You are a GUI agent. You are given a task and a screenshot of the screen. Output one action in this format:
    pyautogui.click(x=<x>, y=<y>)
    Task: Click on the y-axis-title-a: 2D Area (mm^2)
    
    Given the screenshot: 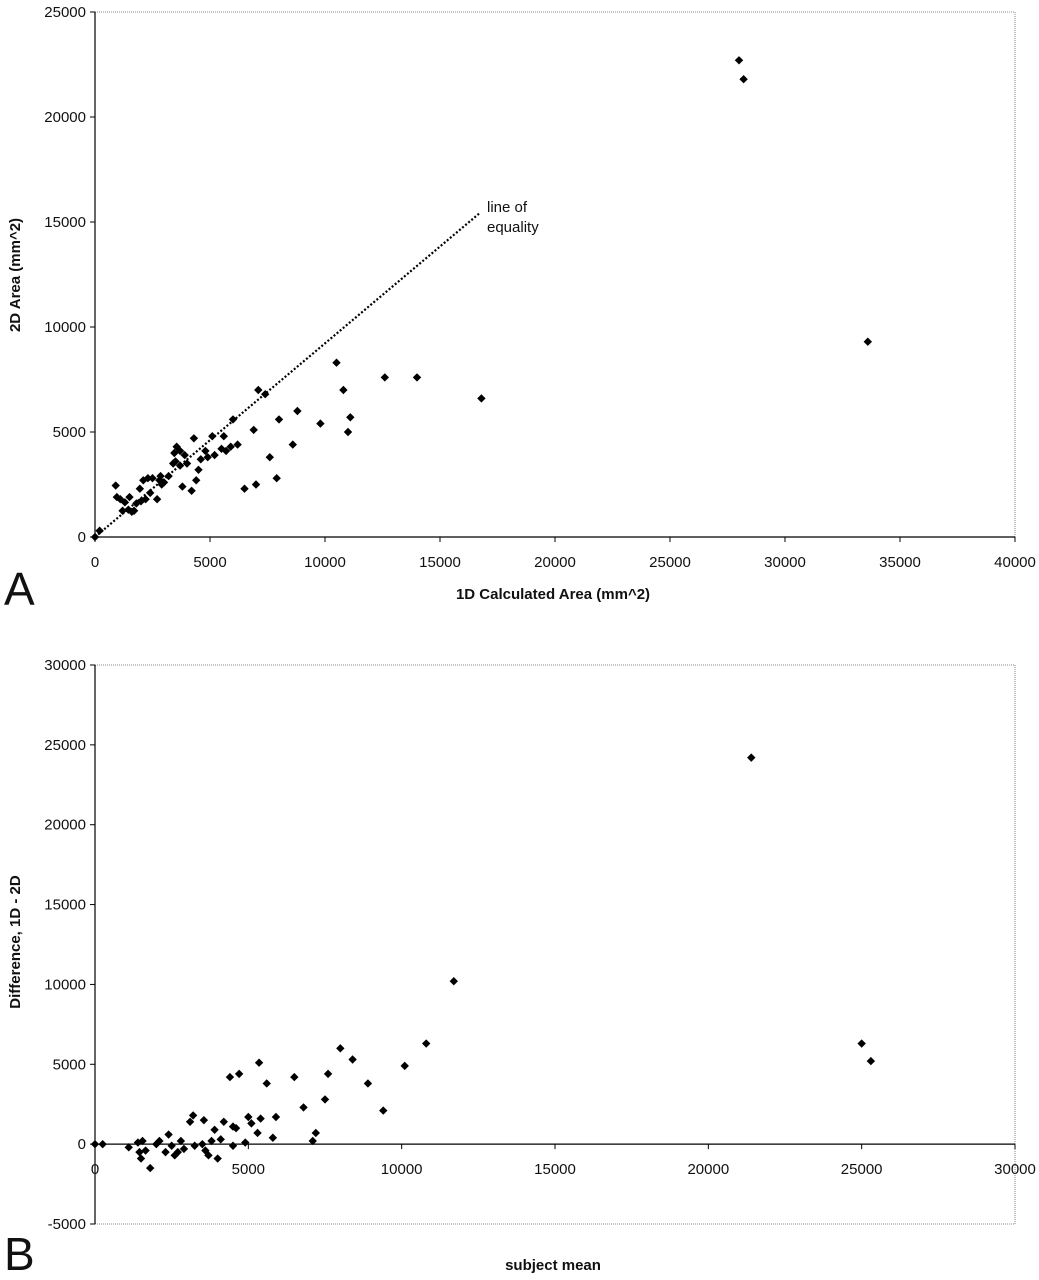 What is the action you would take?
    pyautogui.click(x=15, y=275)
    